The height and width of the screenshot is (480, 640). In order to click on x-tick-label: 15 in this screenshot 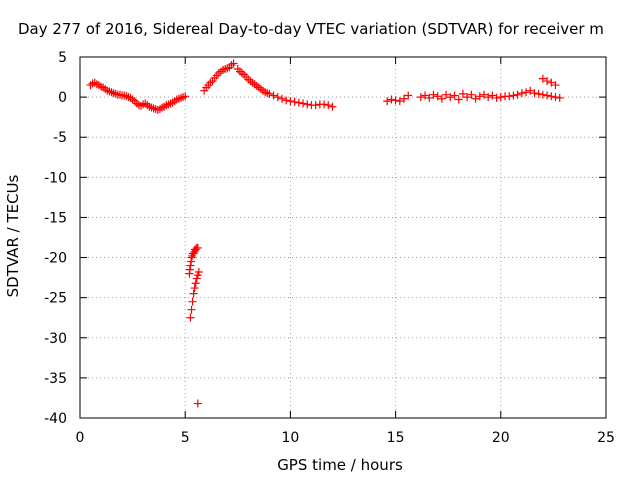, I will do `click(396, 438)`.